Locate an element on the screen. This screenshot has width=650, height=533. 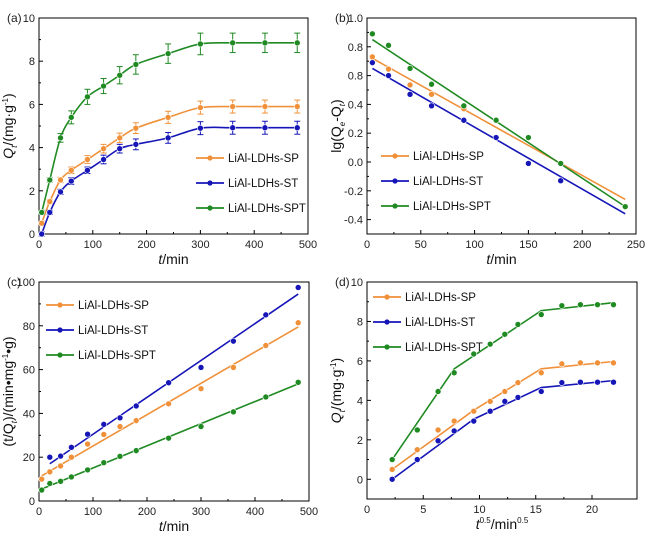
x-tick-label: 50 is located at coordinates (421, 245).